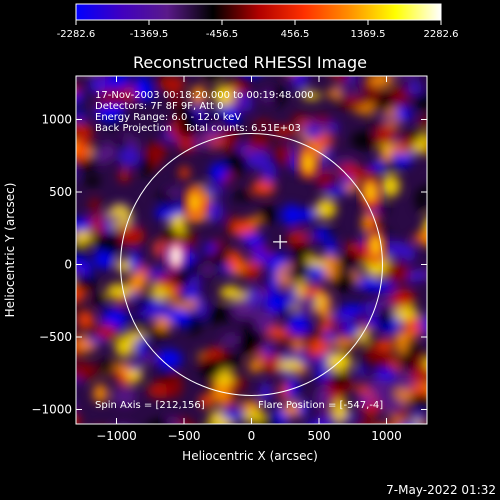 The image size is (500, 500). What do you see at coordinates (68, 265) in the screenshot?
I see `y-tick-label: 0` at bounding box center [68, 265].